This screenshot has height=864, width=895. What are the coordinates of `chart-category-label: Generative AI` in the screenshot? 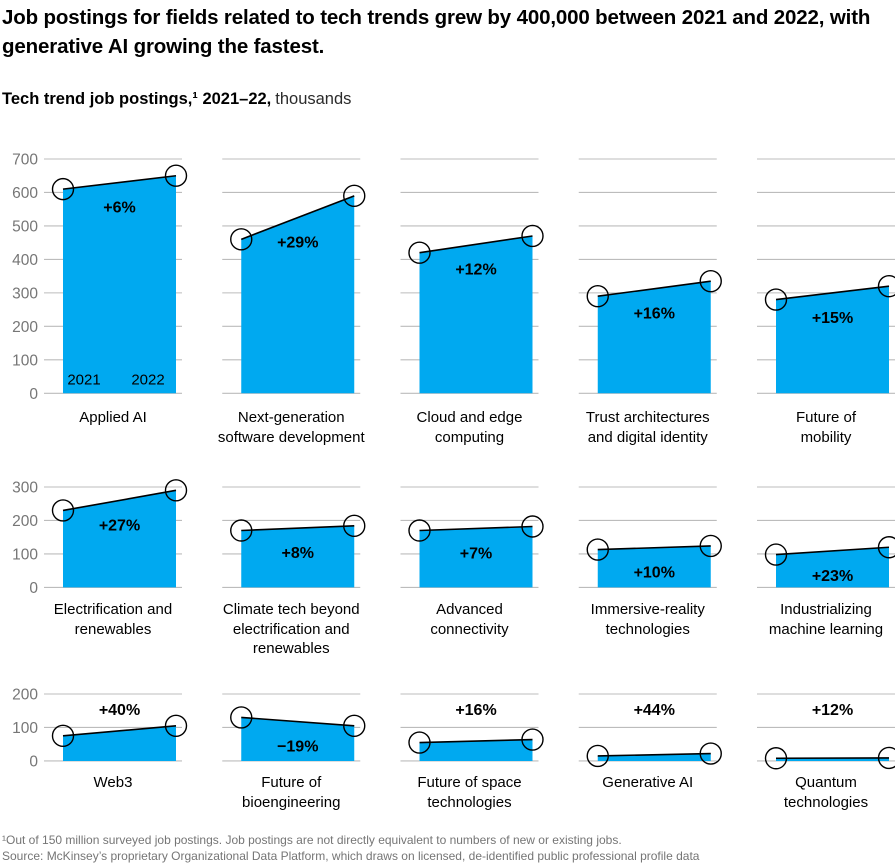 It's located at (648, 782).